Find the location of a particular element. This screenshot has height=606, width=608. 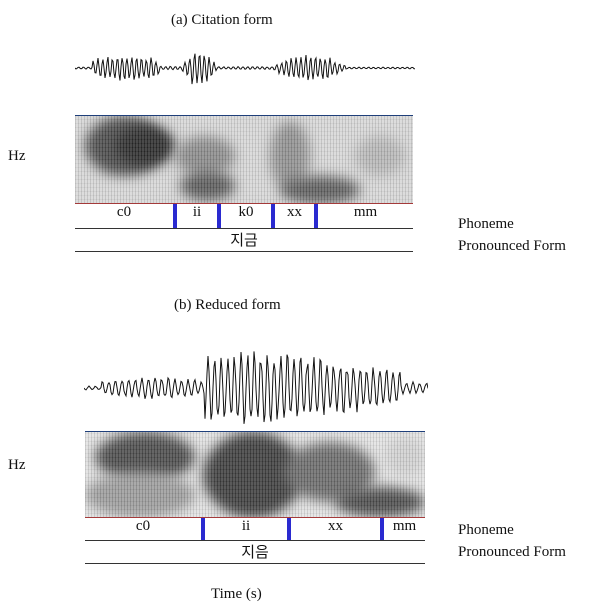

panel-b-seg-mm: mm is located at coordinates (404, 526).